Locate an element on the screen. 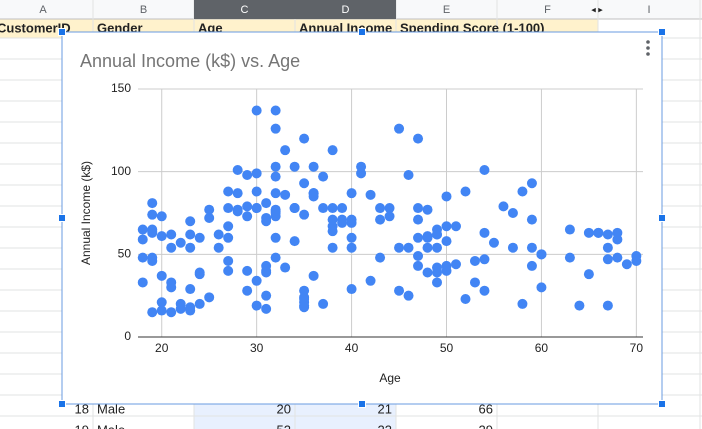  x-tick-label: 60 is located at coordinates (542, 348).